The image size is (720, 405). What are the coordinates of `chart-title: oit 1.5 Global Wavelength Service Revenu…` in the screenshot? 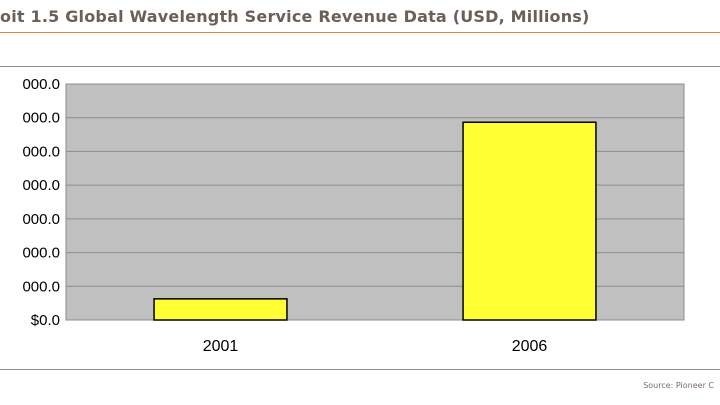 It's located at (295, 16).